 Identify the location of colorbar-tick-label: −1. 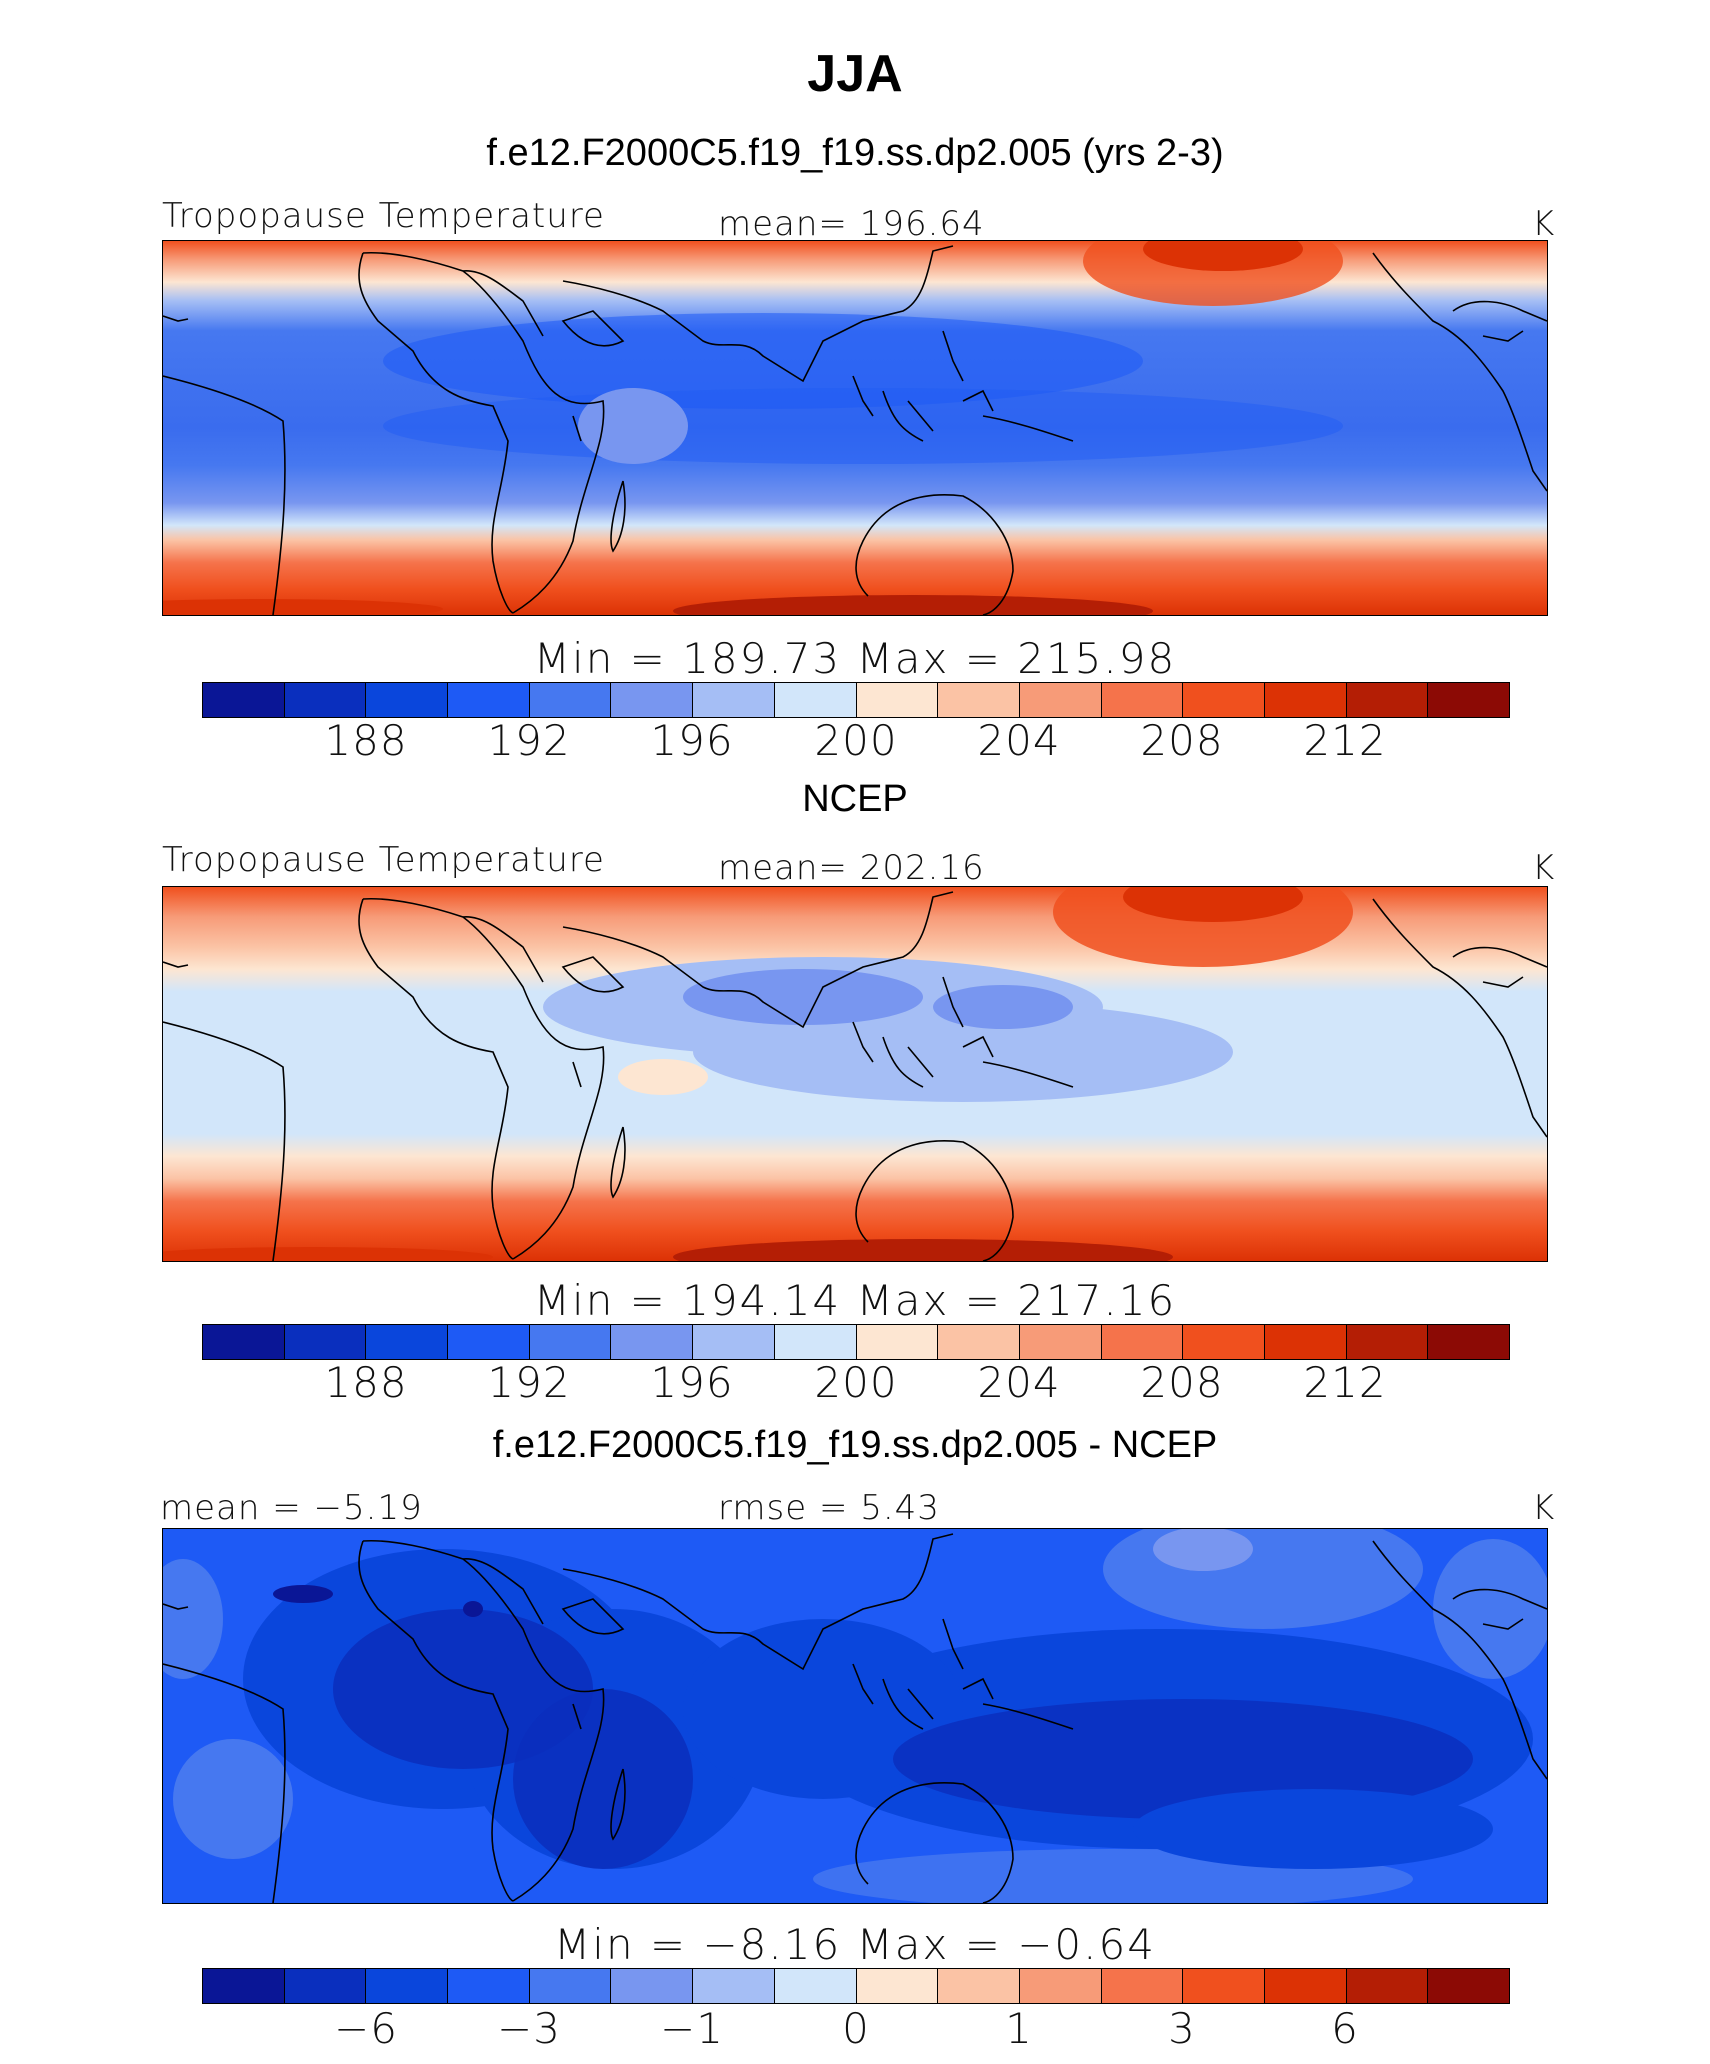
(692, 2028).